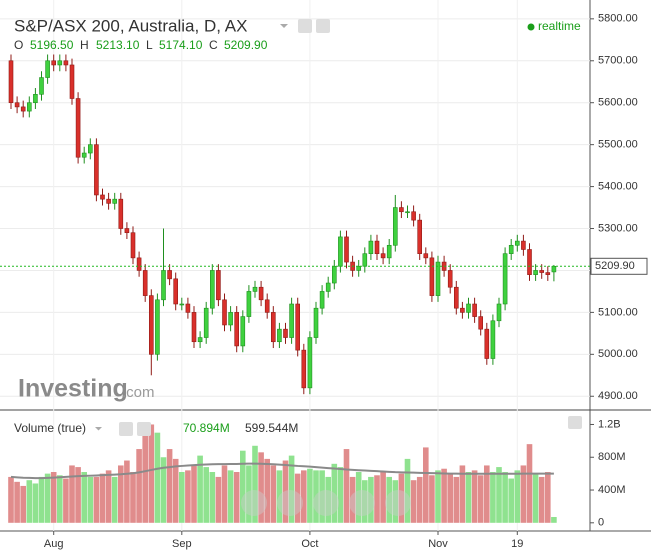 The height and width of the screenshot is (554, 651). Describe the element at coordinates (575, 422) in the screenshot. I see `maximize-button` at that location.